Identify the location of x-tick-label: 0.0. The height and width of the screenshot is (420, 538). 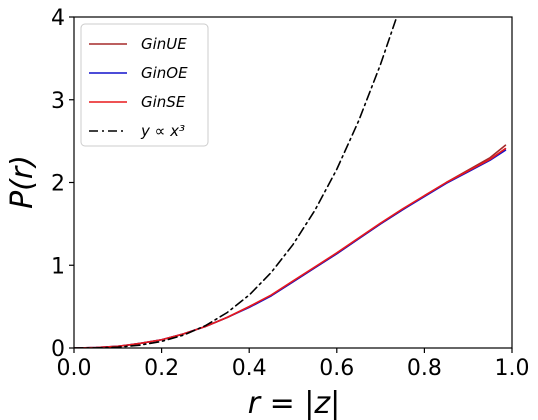
(74, 368).